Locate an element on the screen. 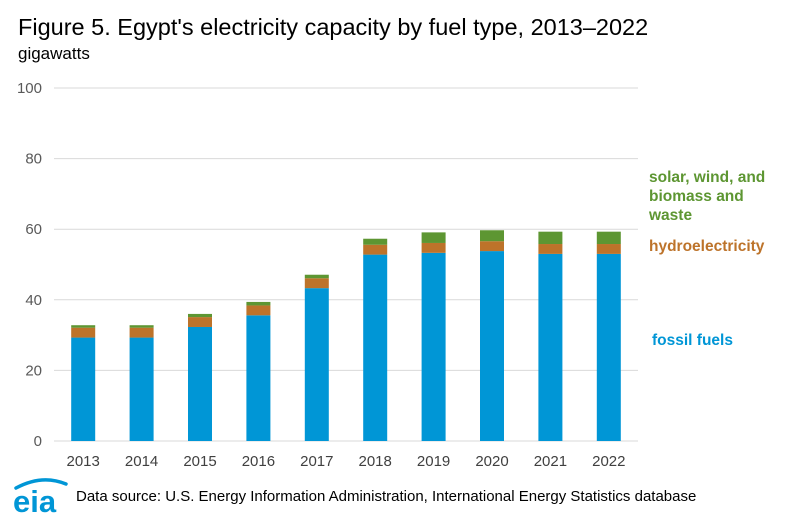  bar-renewables-2017 is located at coordinates (316, 276).